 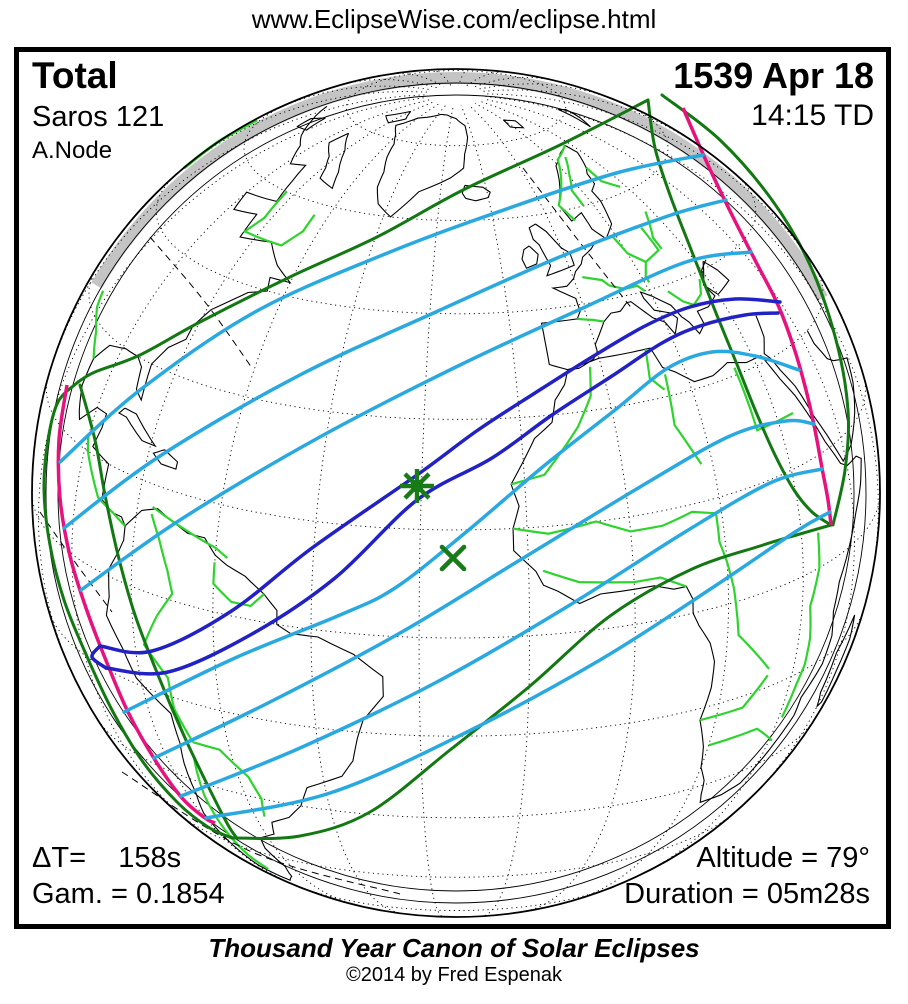 I want to click on eclipse-type-label: Total, so click(x=75, y=75).